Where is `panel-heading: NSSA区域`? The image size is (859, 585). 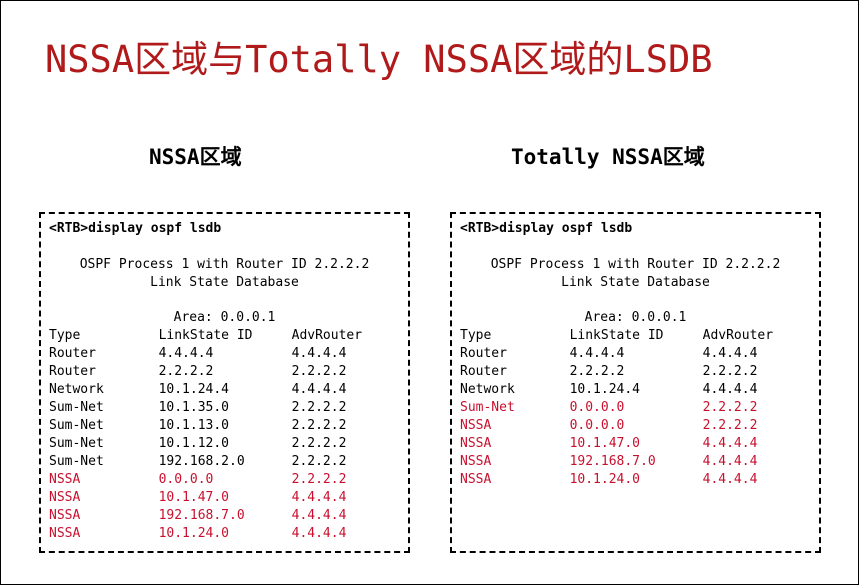
panel-heading: NSSA区域 is located at coordinates (195, 157).